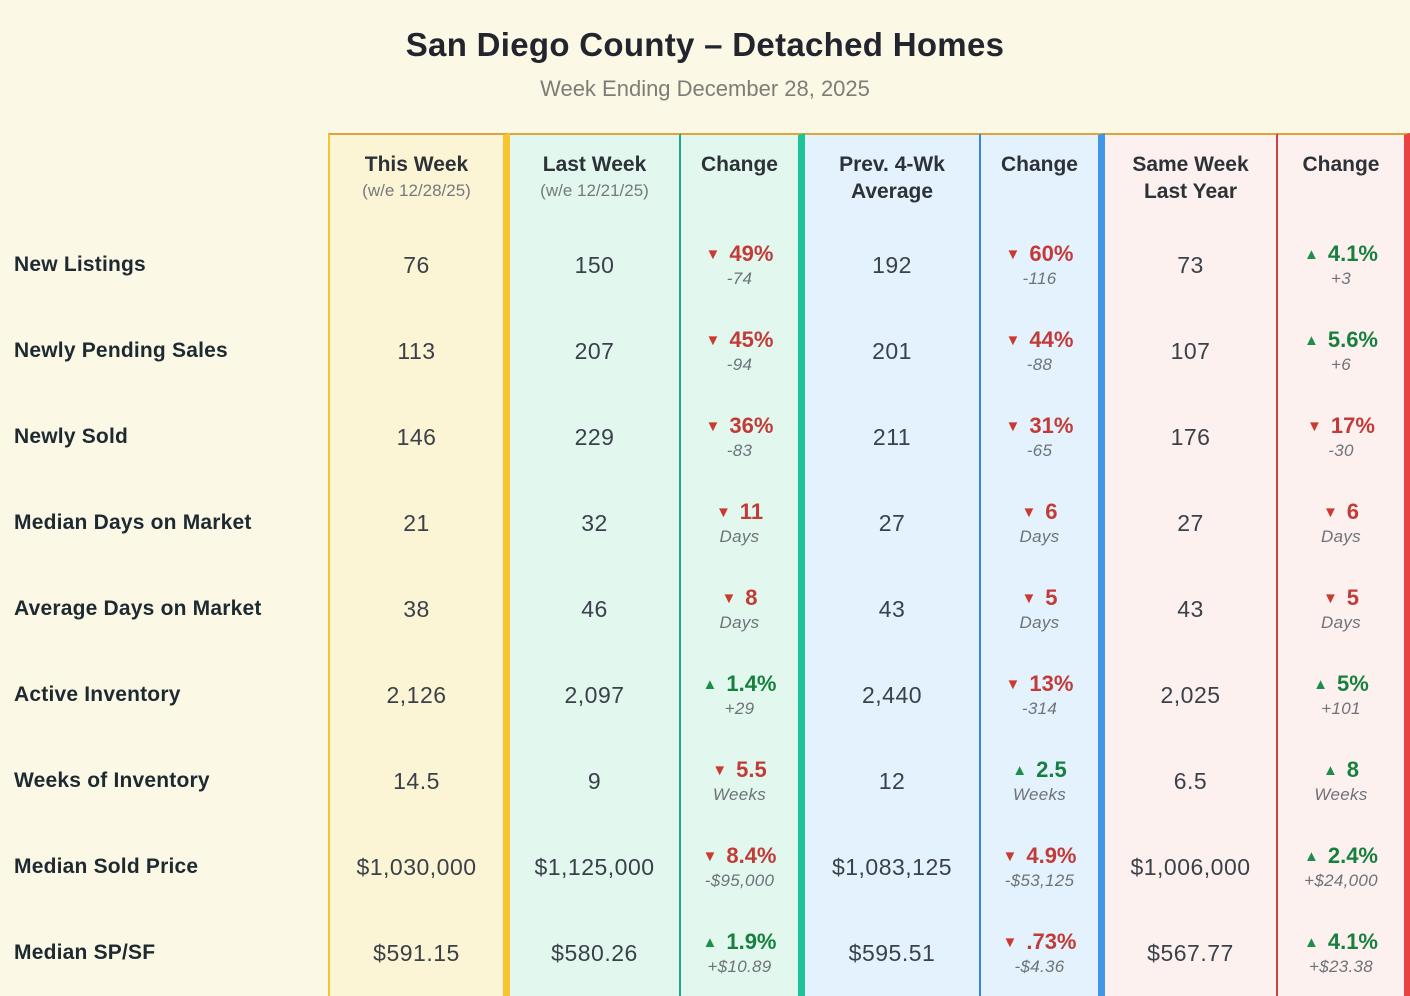  Describe the element at coordinates (751, 339) in the screenshot. I see `change-value: 45%` at that location.